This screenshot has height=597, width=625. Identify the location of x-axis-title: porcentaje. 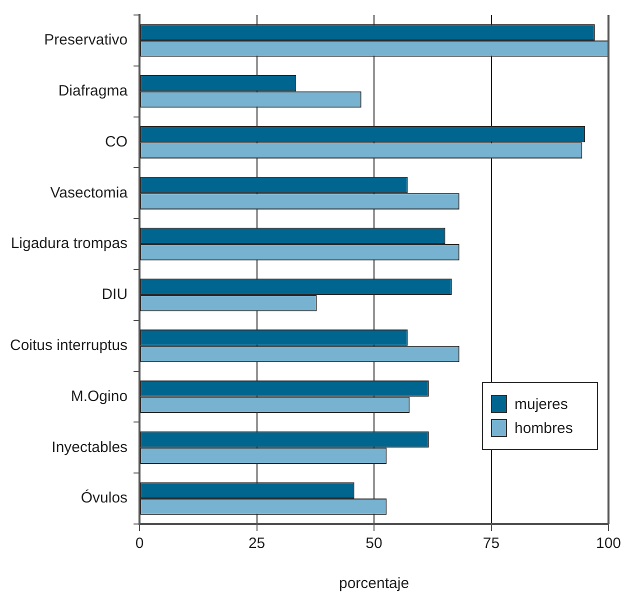
(374, 583).